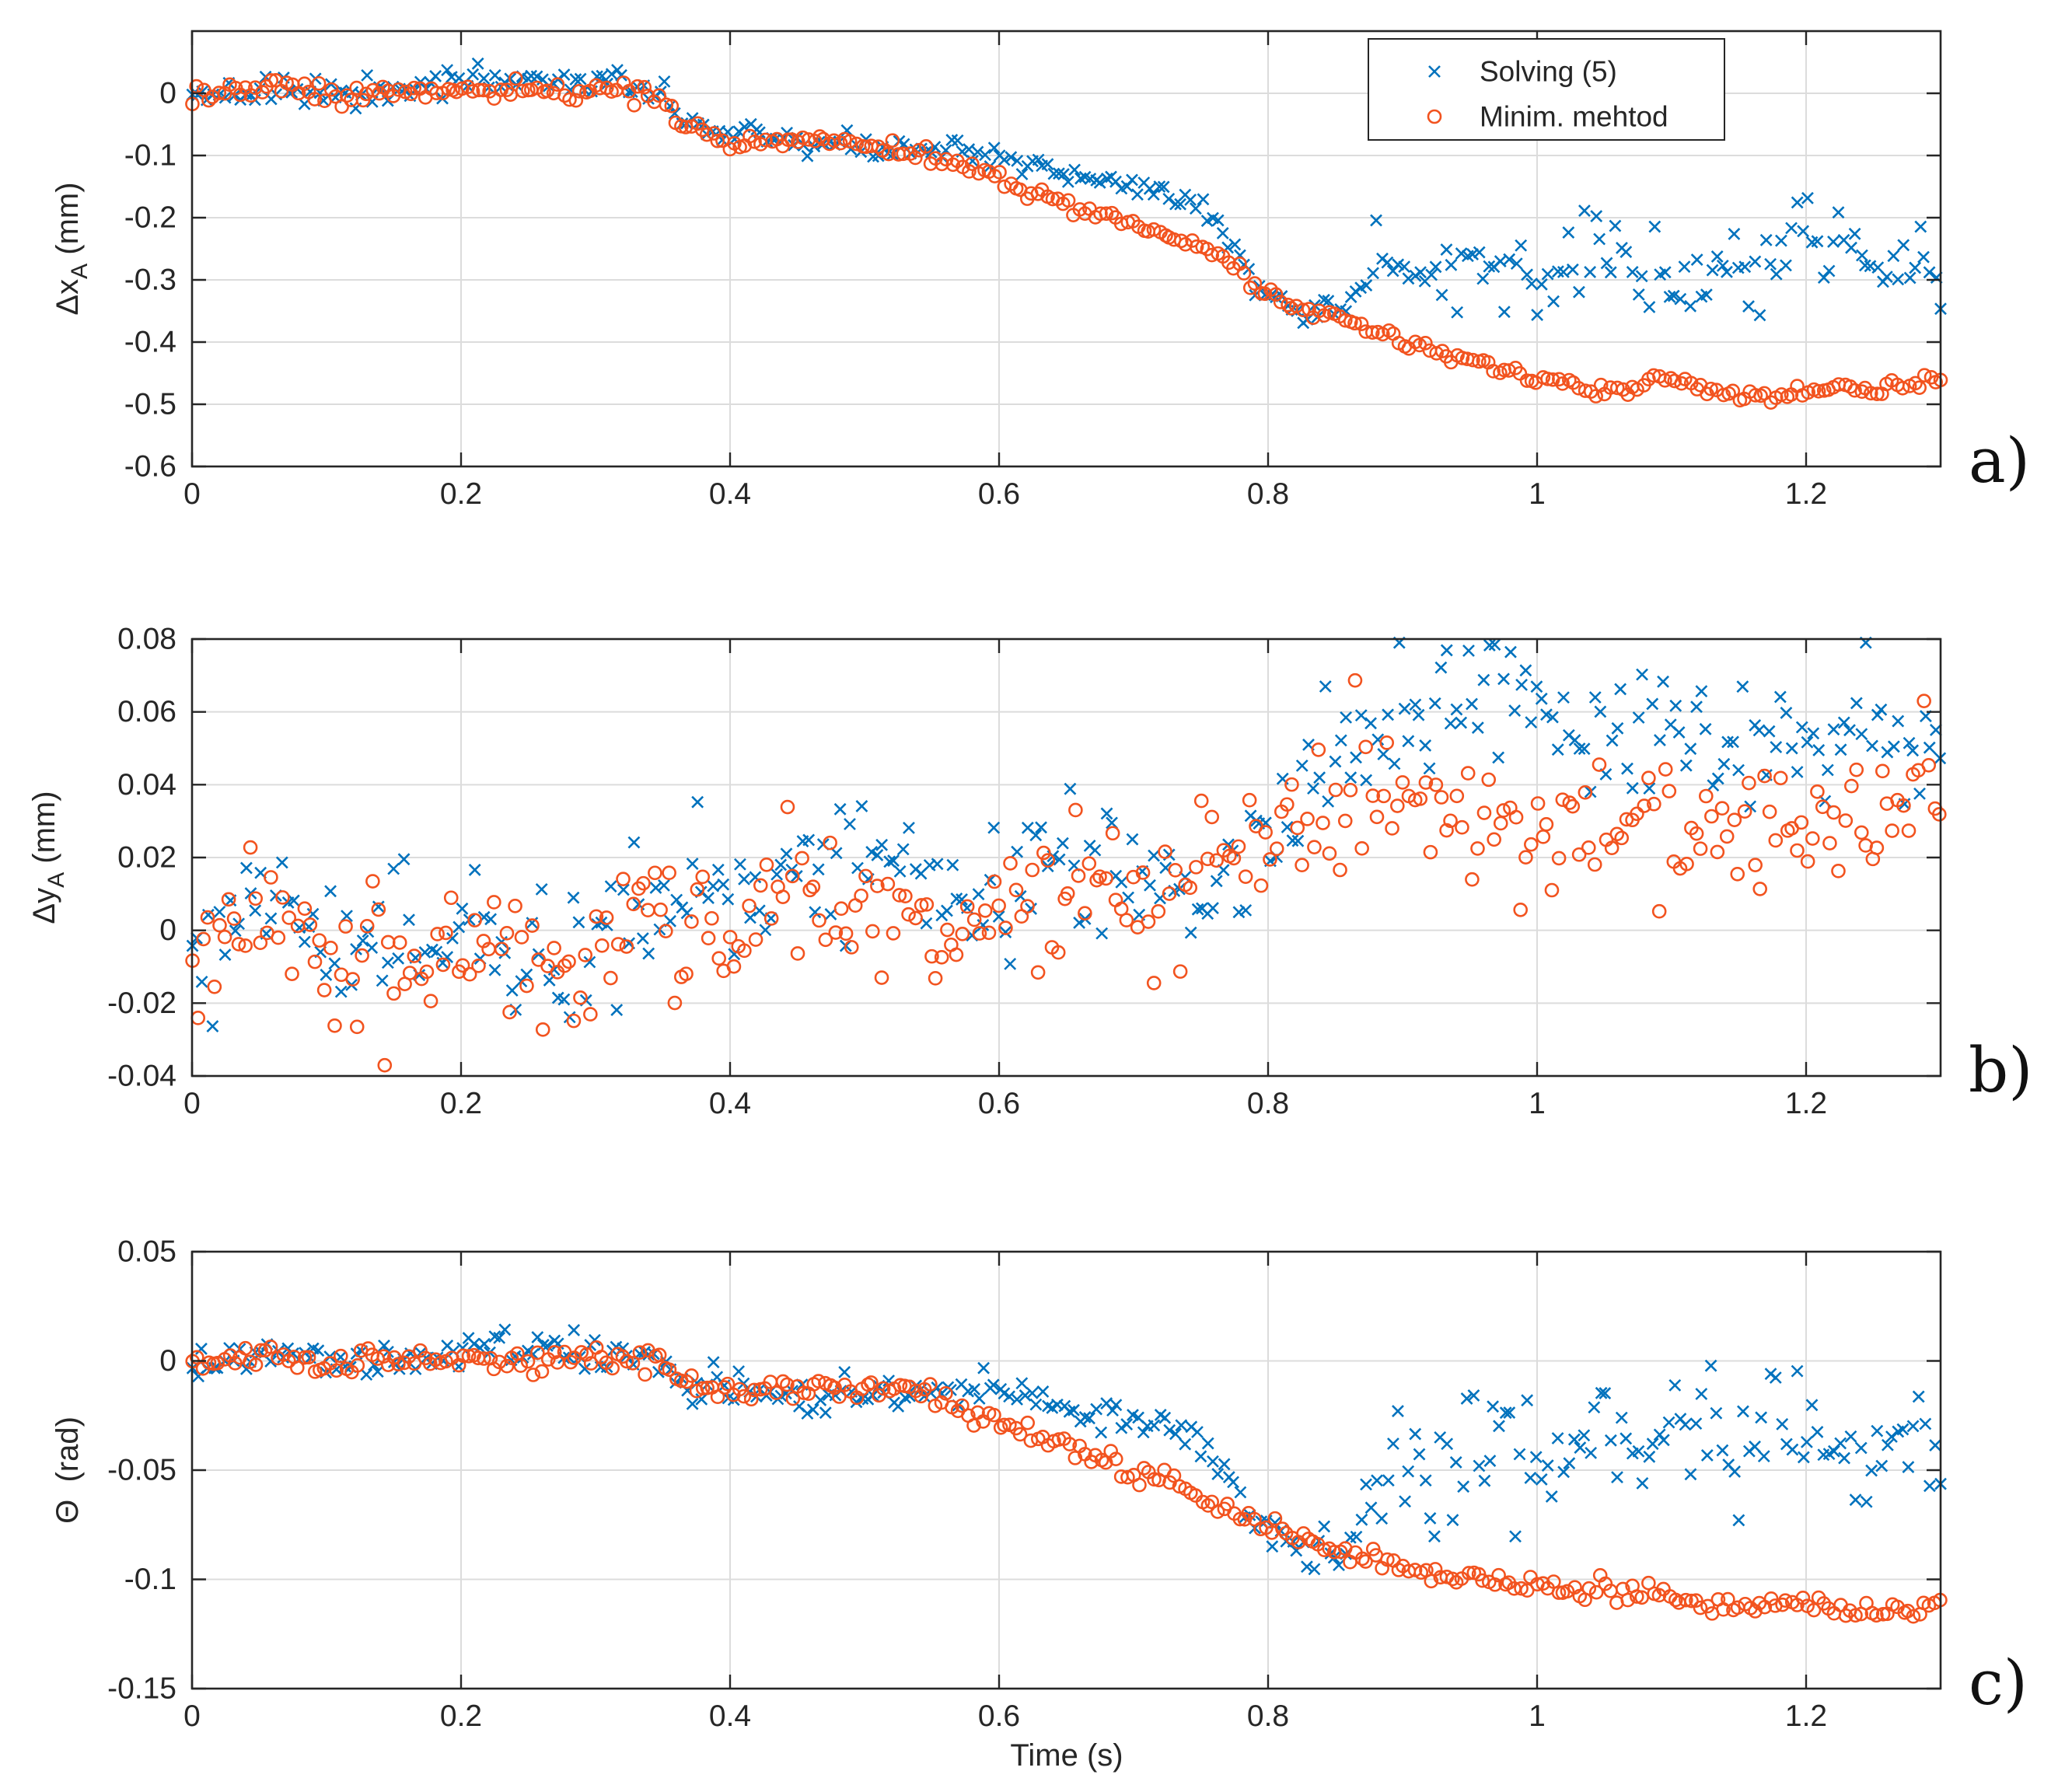 This screenshot has height=1792, width=2065. I want to click on legend-marker-minim, so click(1434, 116).